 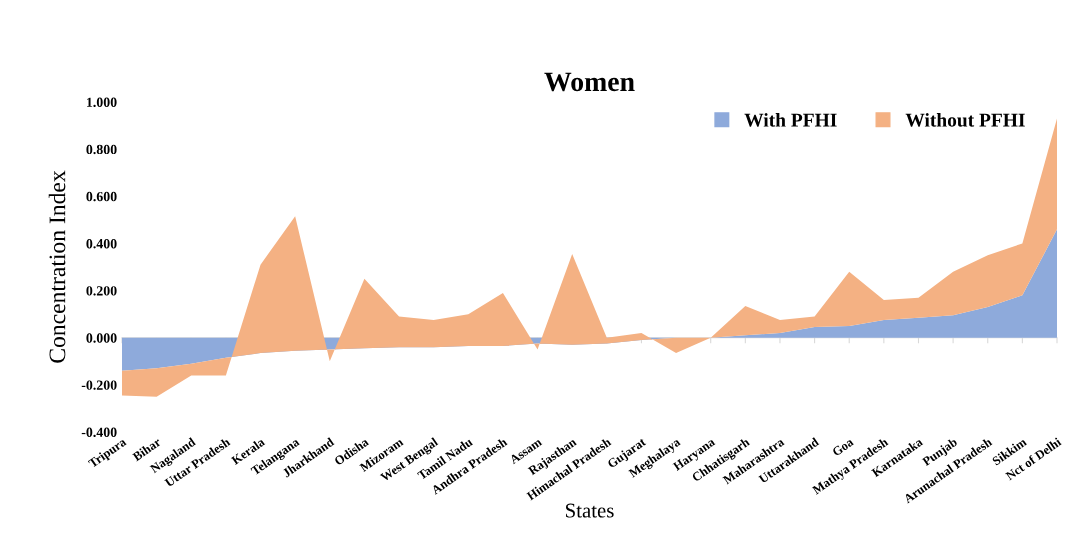 I want to click on chart-title: Women, so click(x=589, y=82).